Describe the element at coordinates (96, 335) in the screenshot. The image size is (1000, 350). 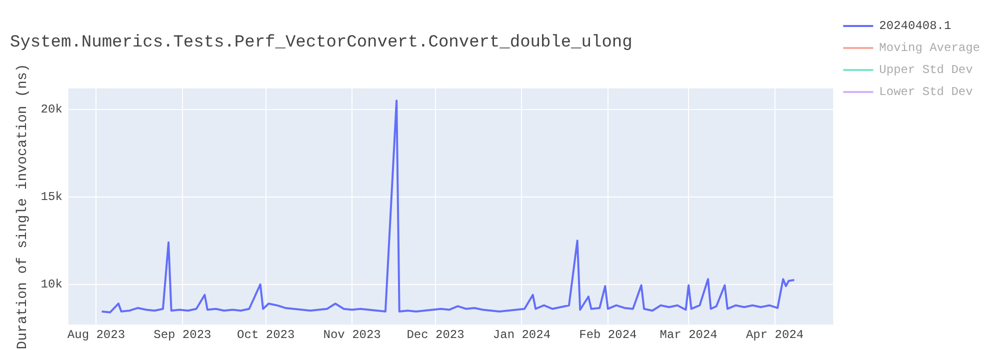
I see `x-tick-label: Aug 2023` at that location.